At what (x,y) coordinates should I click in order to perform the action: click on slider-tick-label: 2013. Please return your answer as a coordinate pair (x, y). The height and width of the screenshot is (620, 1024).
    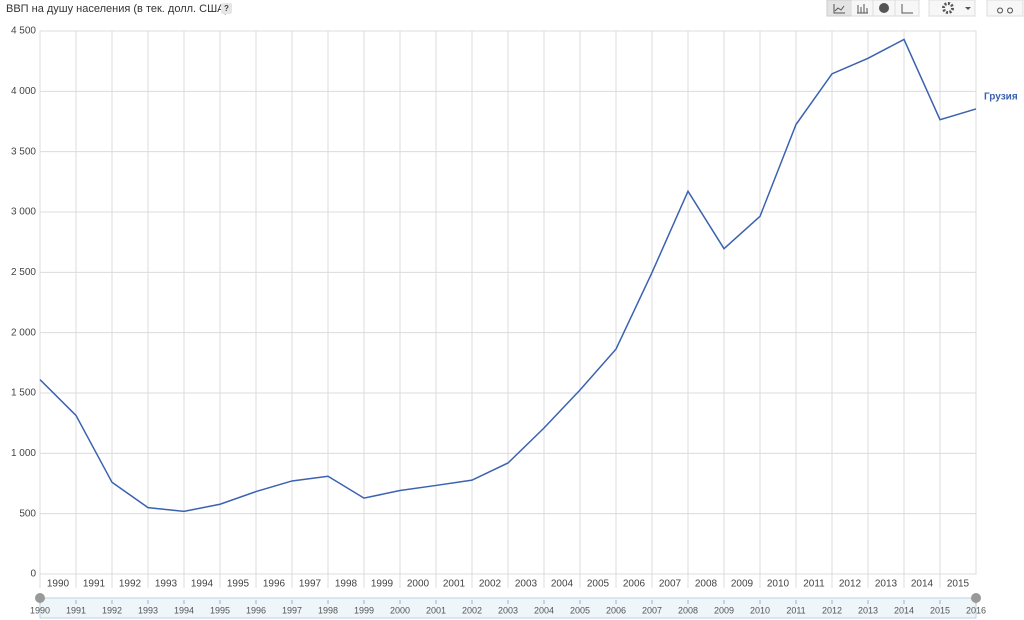
    Looking at the image, I should click on (868, 610).